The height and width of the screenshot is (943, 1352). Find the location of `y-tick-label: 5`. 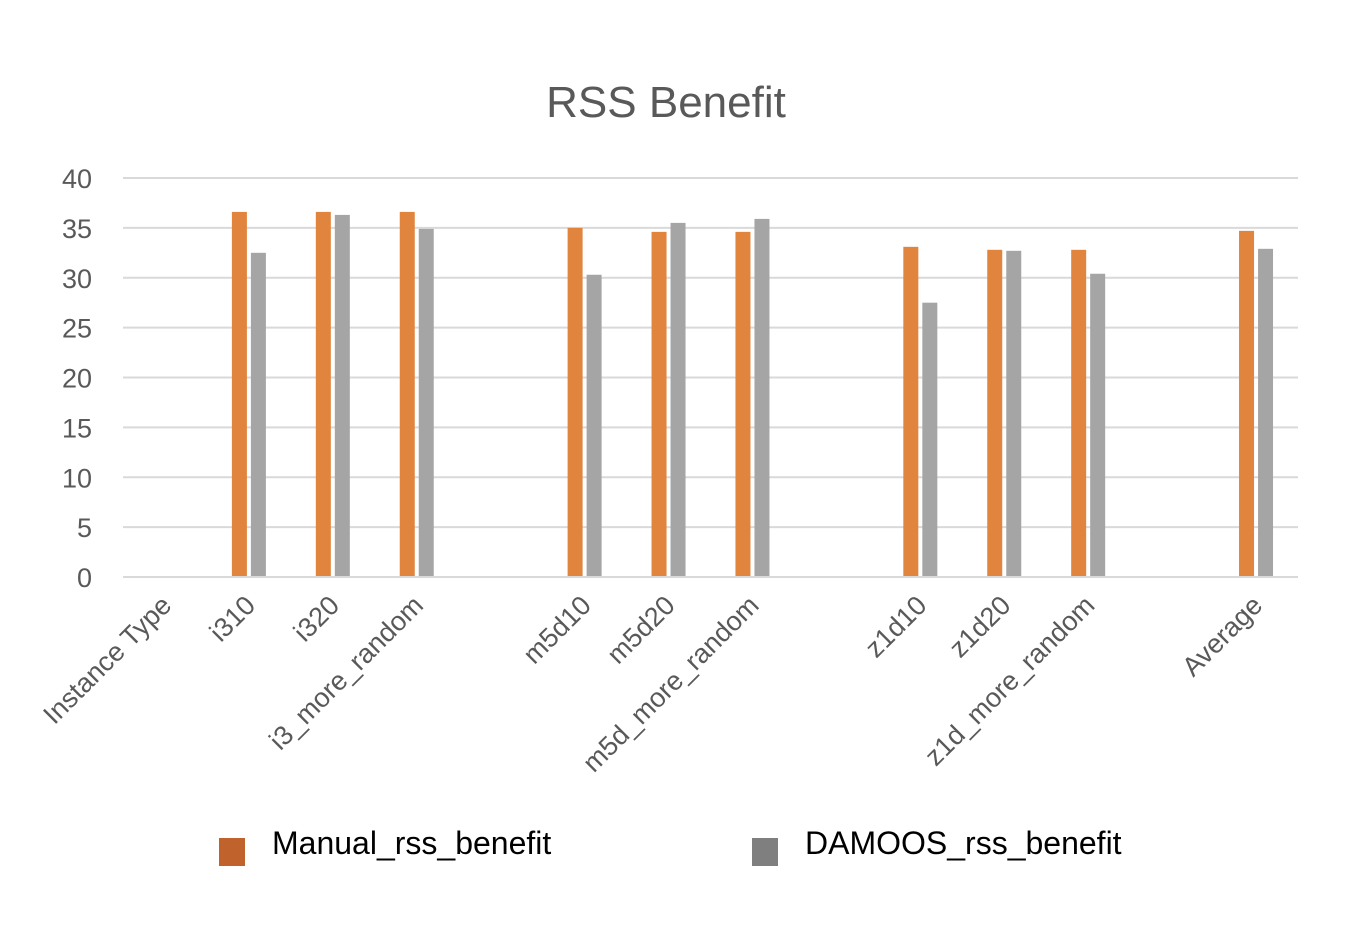

y-tick-label: 5 is located at coordinates (84, 528).